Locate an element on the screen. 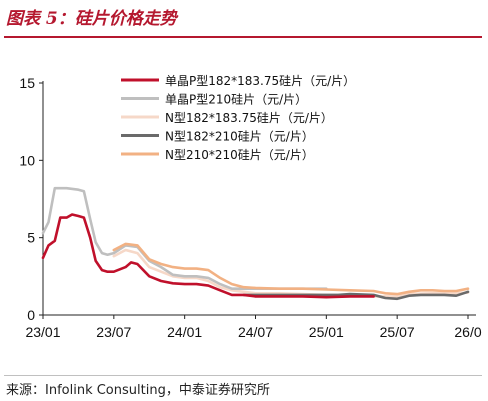 The width and height of the screenshot is (488, 401). legend-label-2: N型182*183.75硅片（元/片） is located at coordinates (249, 118).